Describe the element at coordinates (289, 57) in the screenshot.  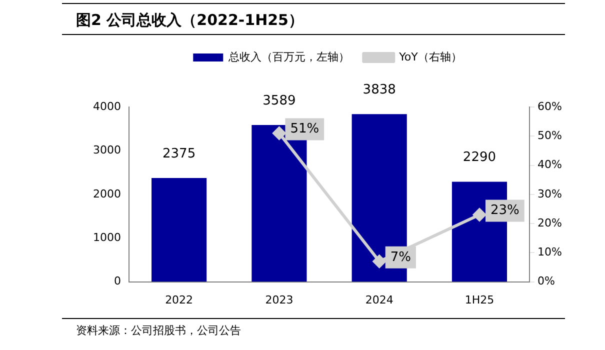
I see `legend-label: 总收入（百万元，左轴）` at that location.